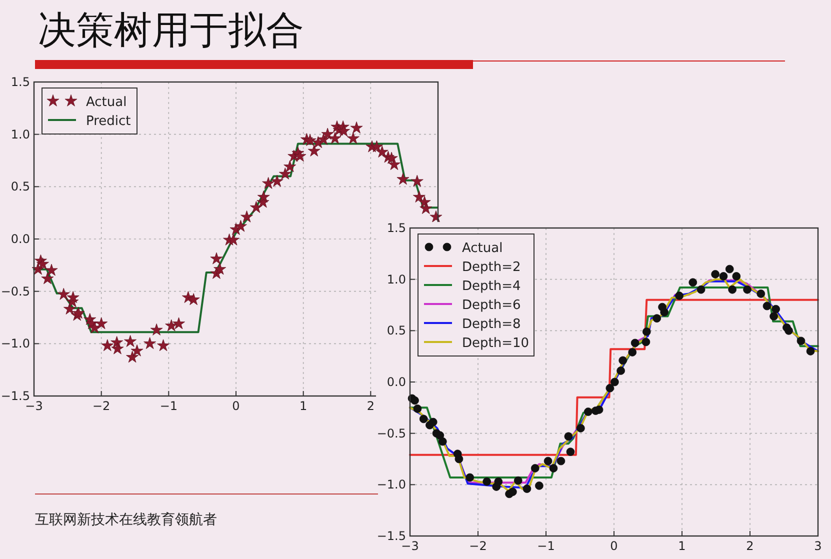 This screenshot has width=831, height=559. I want to click on legend-label: Depth=2, so click(491, 267).